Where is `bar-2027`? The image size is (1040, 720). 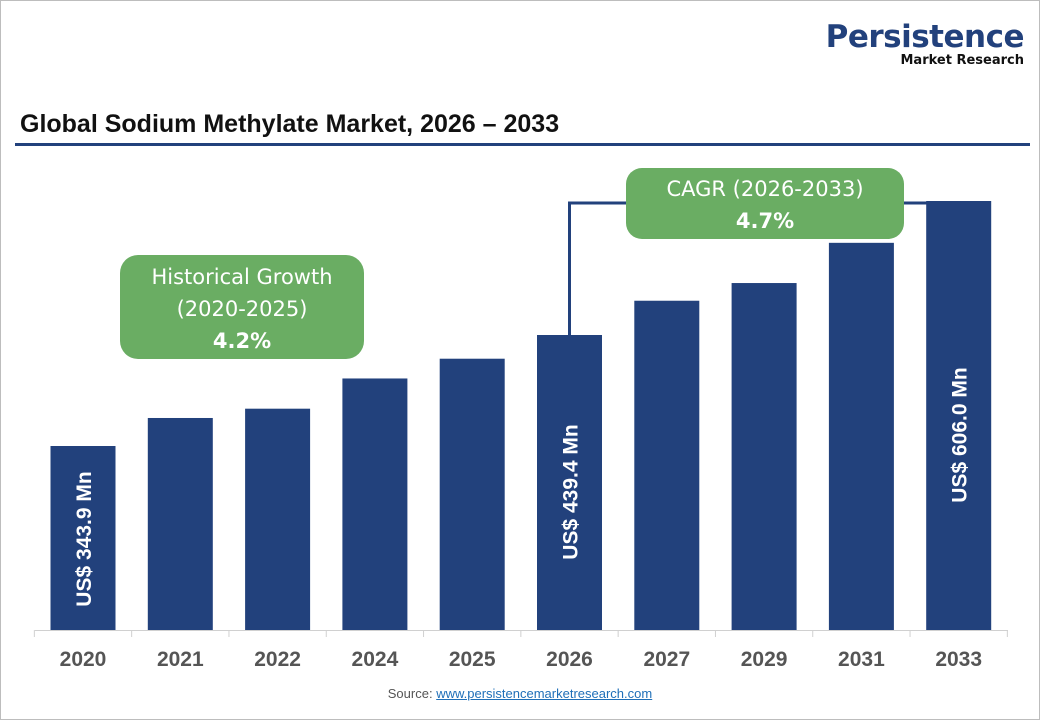 bar-2027 is located at coordinates (667, 465).